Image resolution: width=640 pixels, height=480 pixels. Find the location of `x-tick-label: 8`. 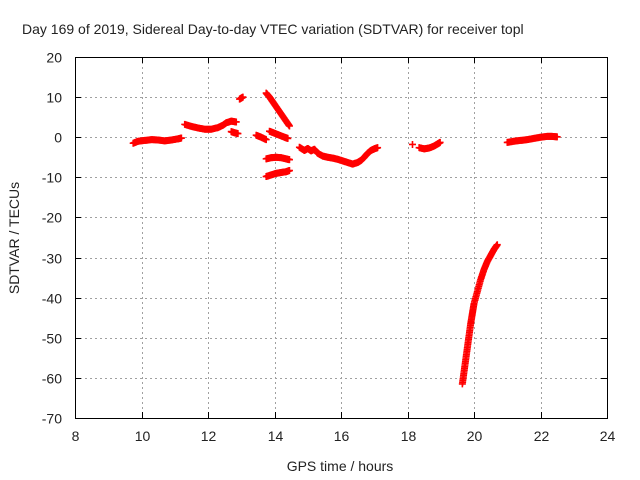

x-tick-label: 8 is located at coordinates (76, 436).